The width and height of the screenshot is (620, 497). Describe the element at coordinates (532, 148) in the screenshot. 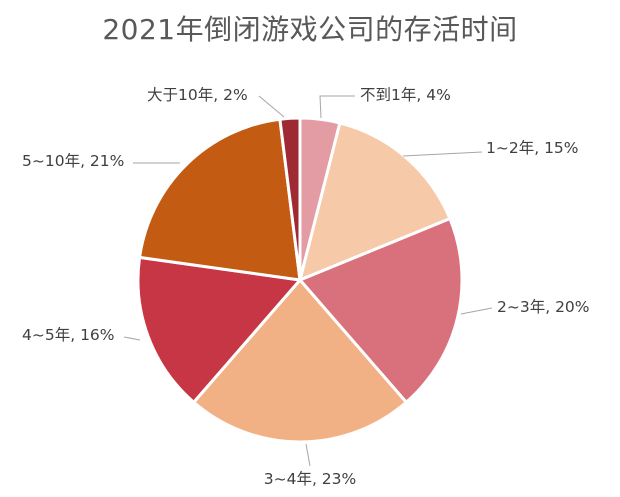

I see `slice-label: 1~2年, 15%` at that location.